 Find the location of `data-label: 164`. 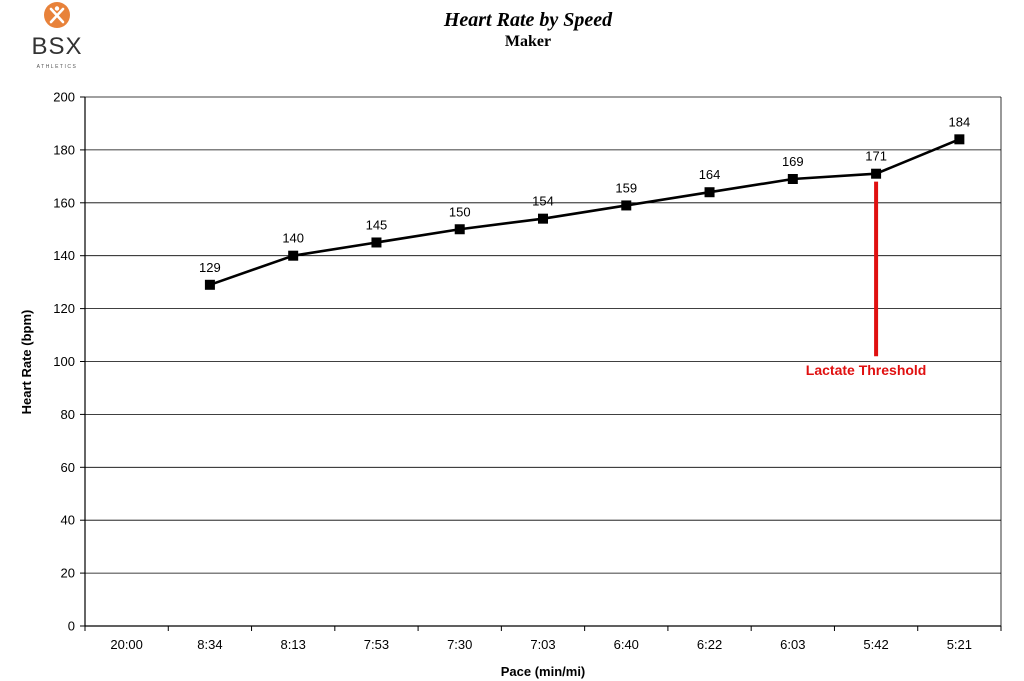

data-label: 164 is located at coordinates (710, 174).